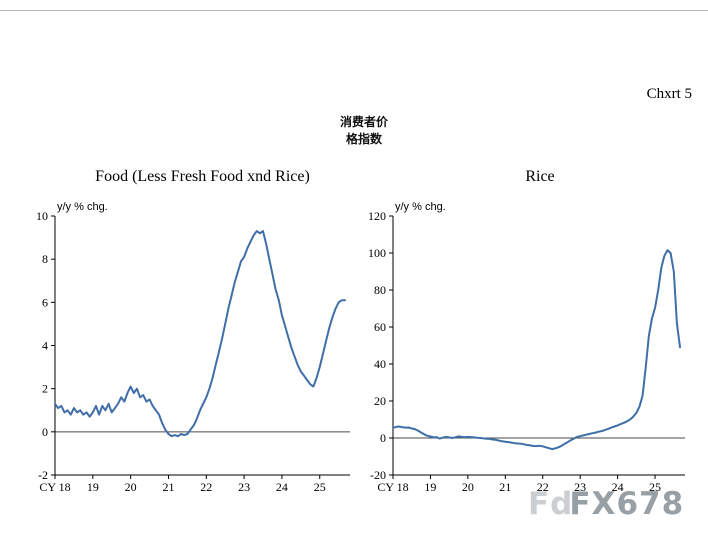  Describe the element at coordinates (45, 346) in the screenshot. I see `y-tick-label: 4` at that location.